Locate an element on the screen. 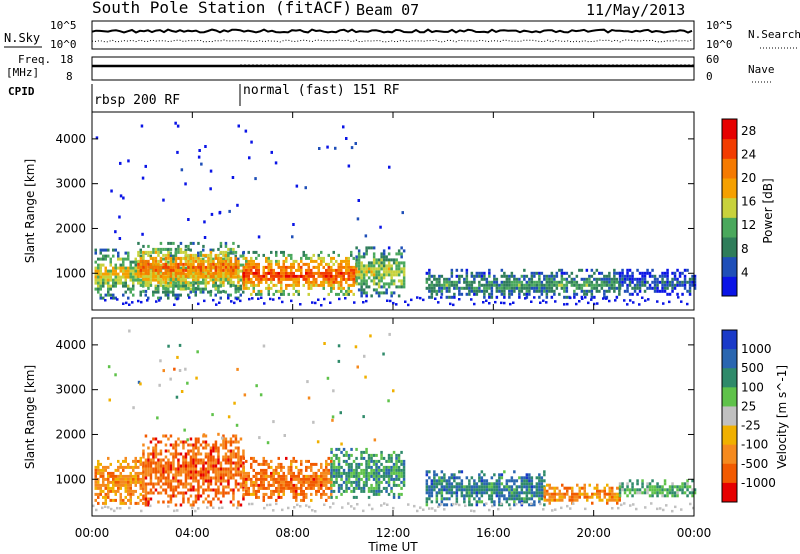  y-tick-label: 1000 is located at coordinates (70, 273).